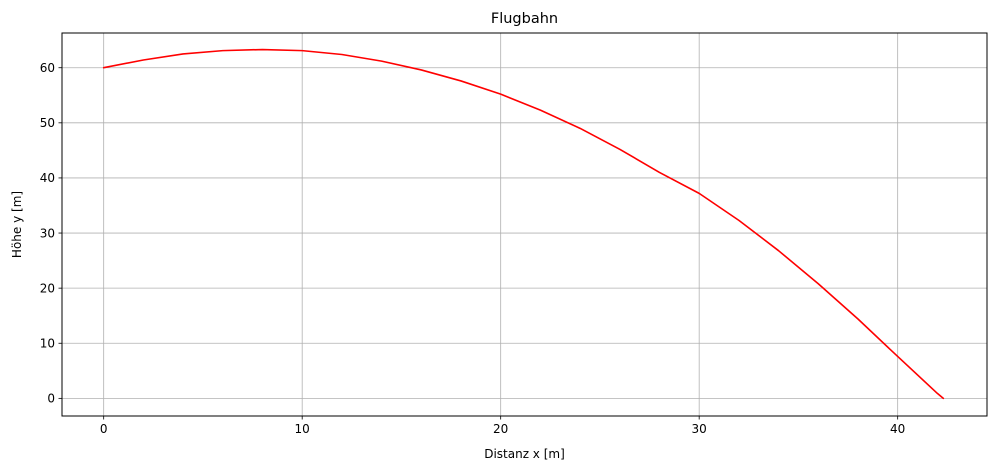  Describe the element at coordinates (897, 429) in the screenshot. I see `x-tick-label: 40` at that location.